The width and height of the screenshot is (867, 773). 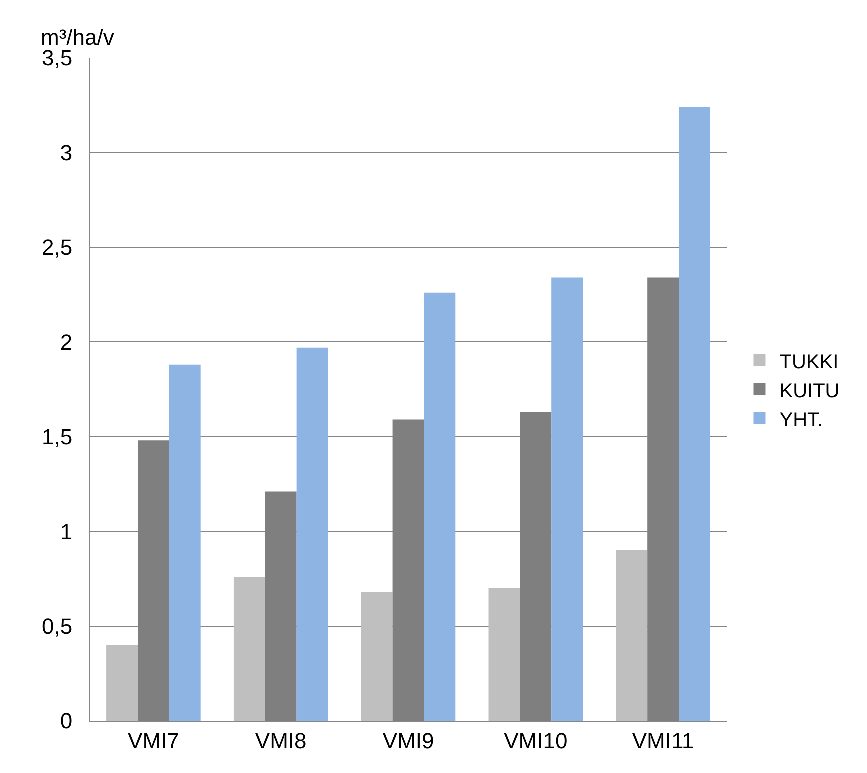 I want to click on legend-label: YHT., so click(x=802, y=420).